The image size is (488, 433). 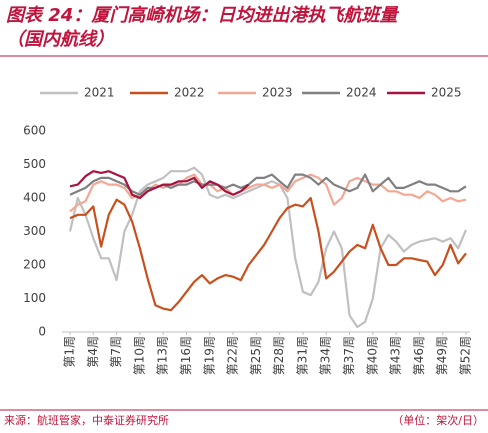 I want to click on y-tick-label: 100, so click(x=34, y=298).